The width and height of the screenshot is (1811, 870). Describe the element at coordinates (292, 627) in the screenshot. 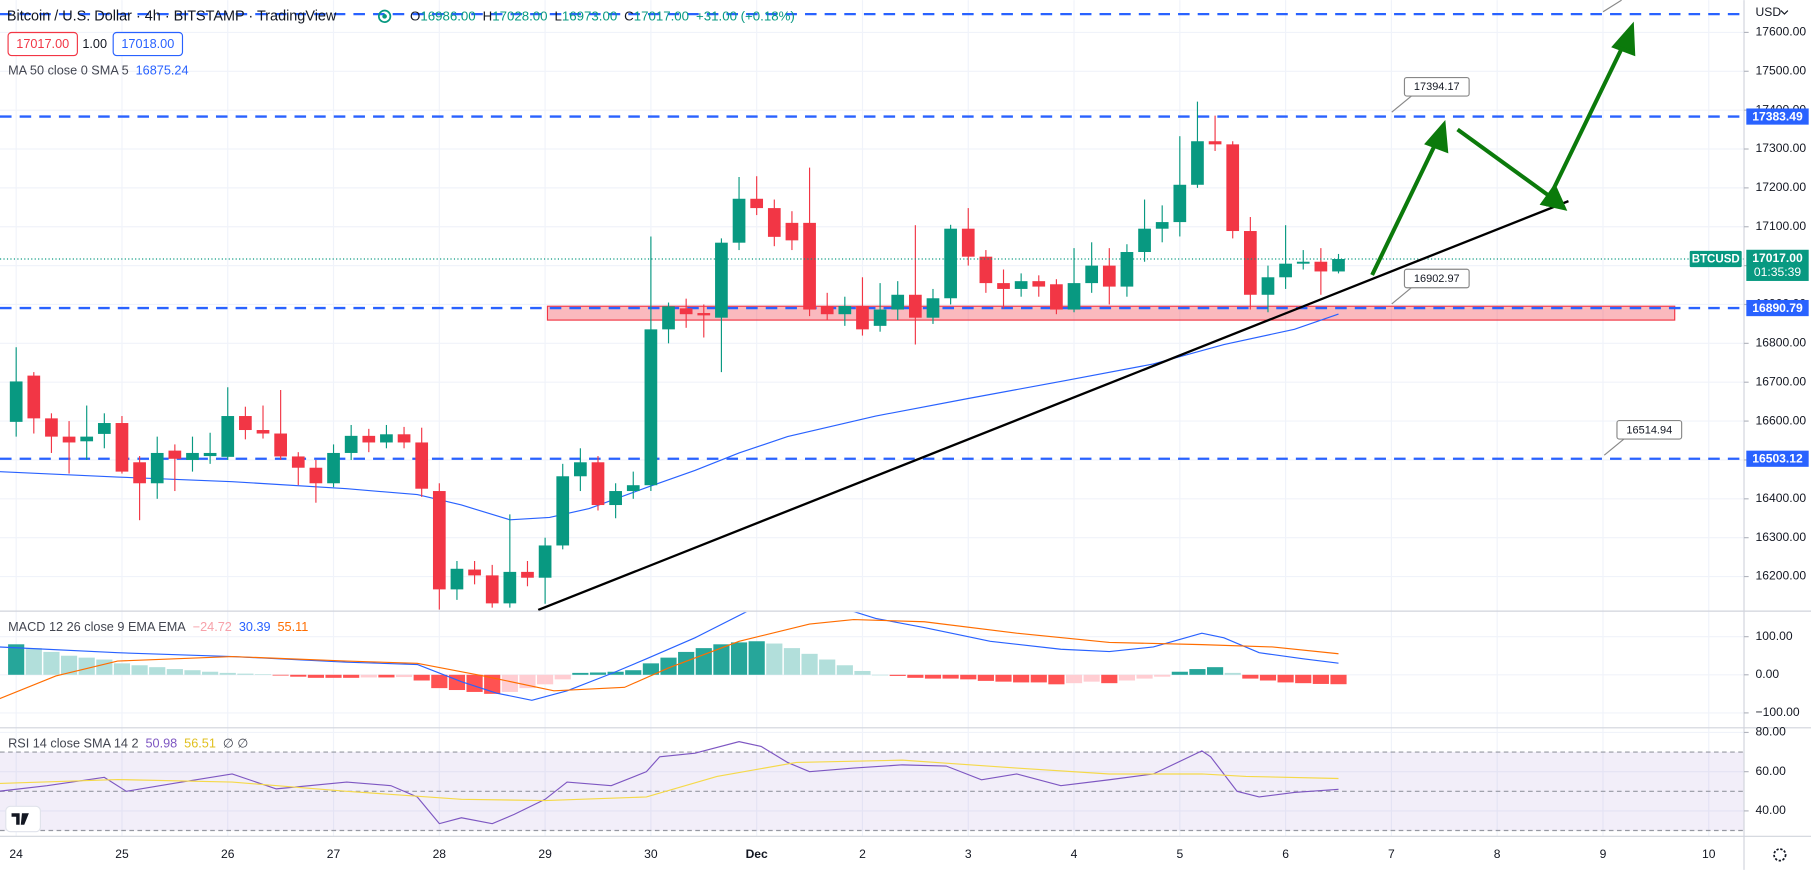

I see `signal-value: 55.11` at that location.